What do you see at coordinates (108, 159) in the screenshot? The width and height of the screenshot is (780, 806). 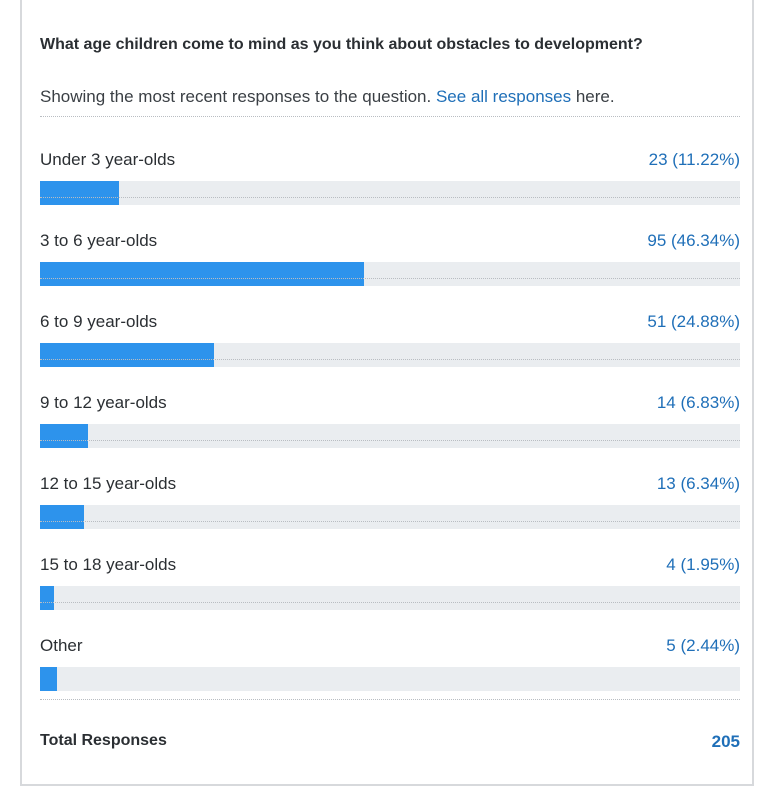 I see `answer-label: Under 3 year-olds` at bounding box center [108, 159].